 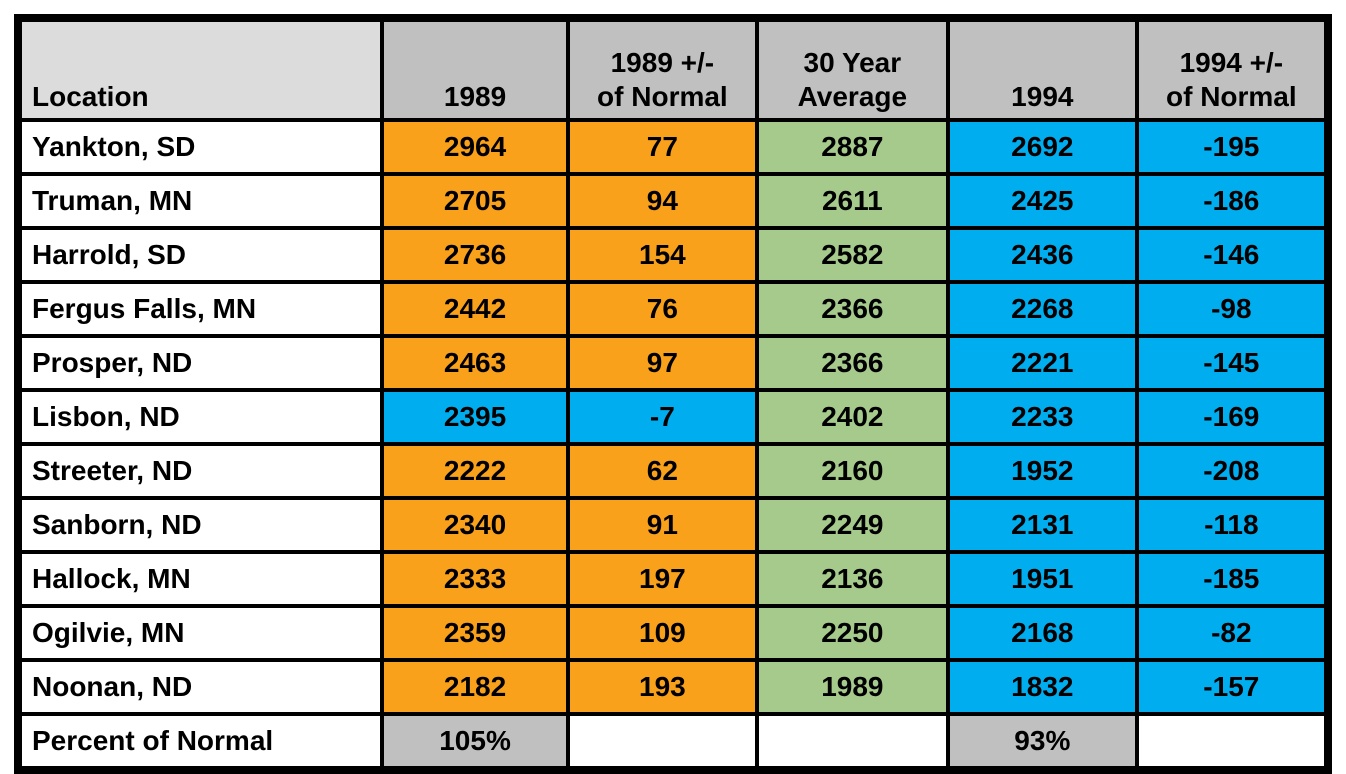 I want to click on col-header-1994: 1994, so click(x=1042, y=69).